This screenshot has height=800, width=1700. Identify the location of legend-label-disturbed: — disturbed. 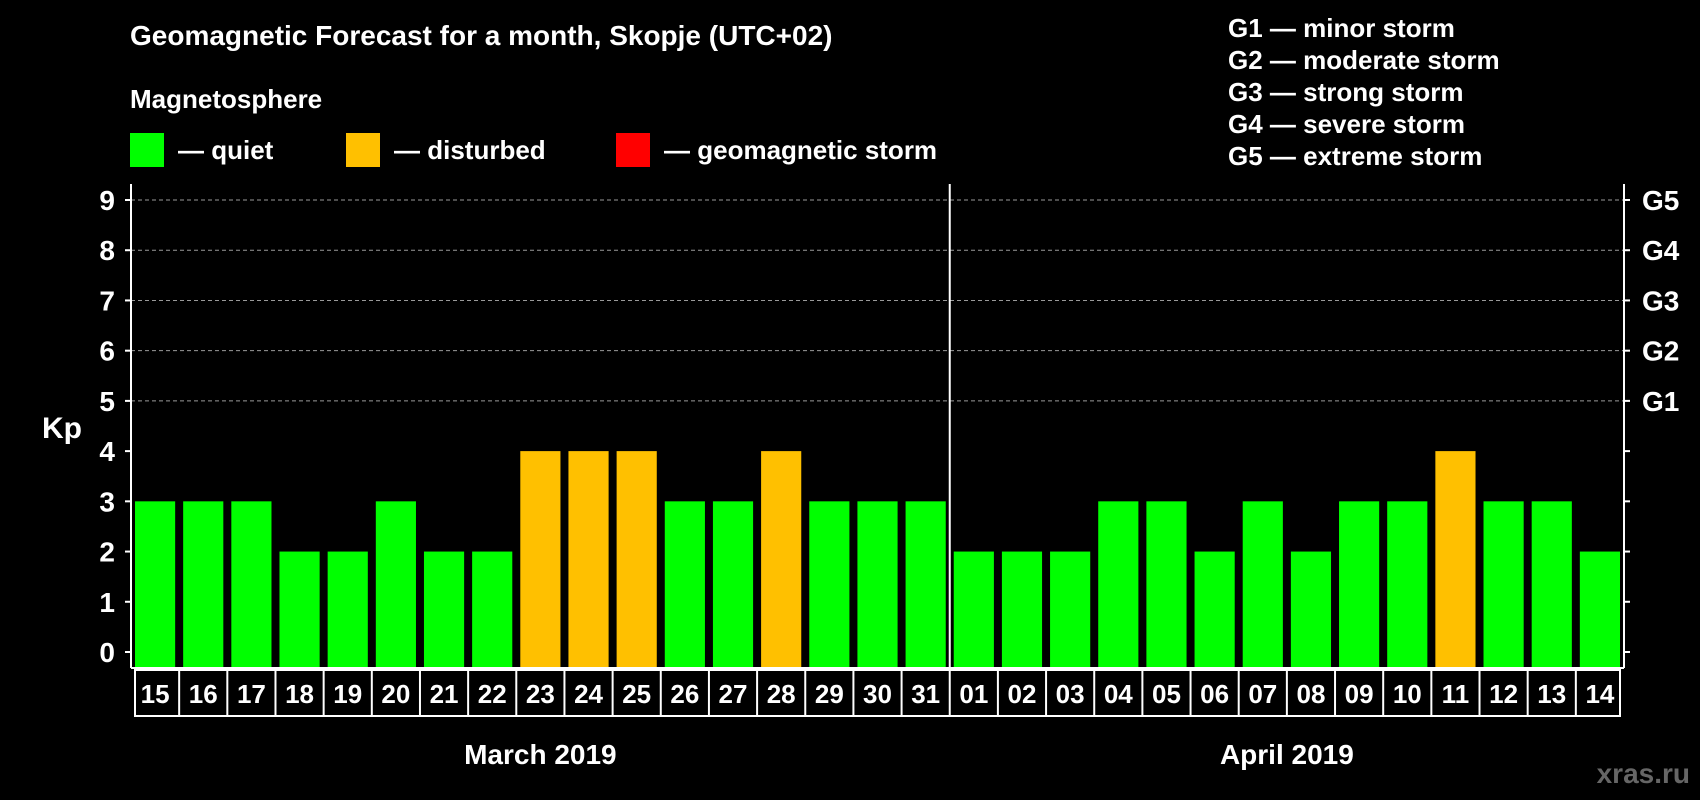
(470, 149).